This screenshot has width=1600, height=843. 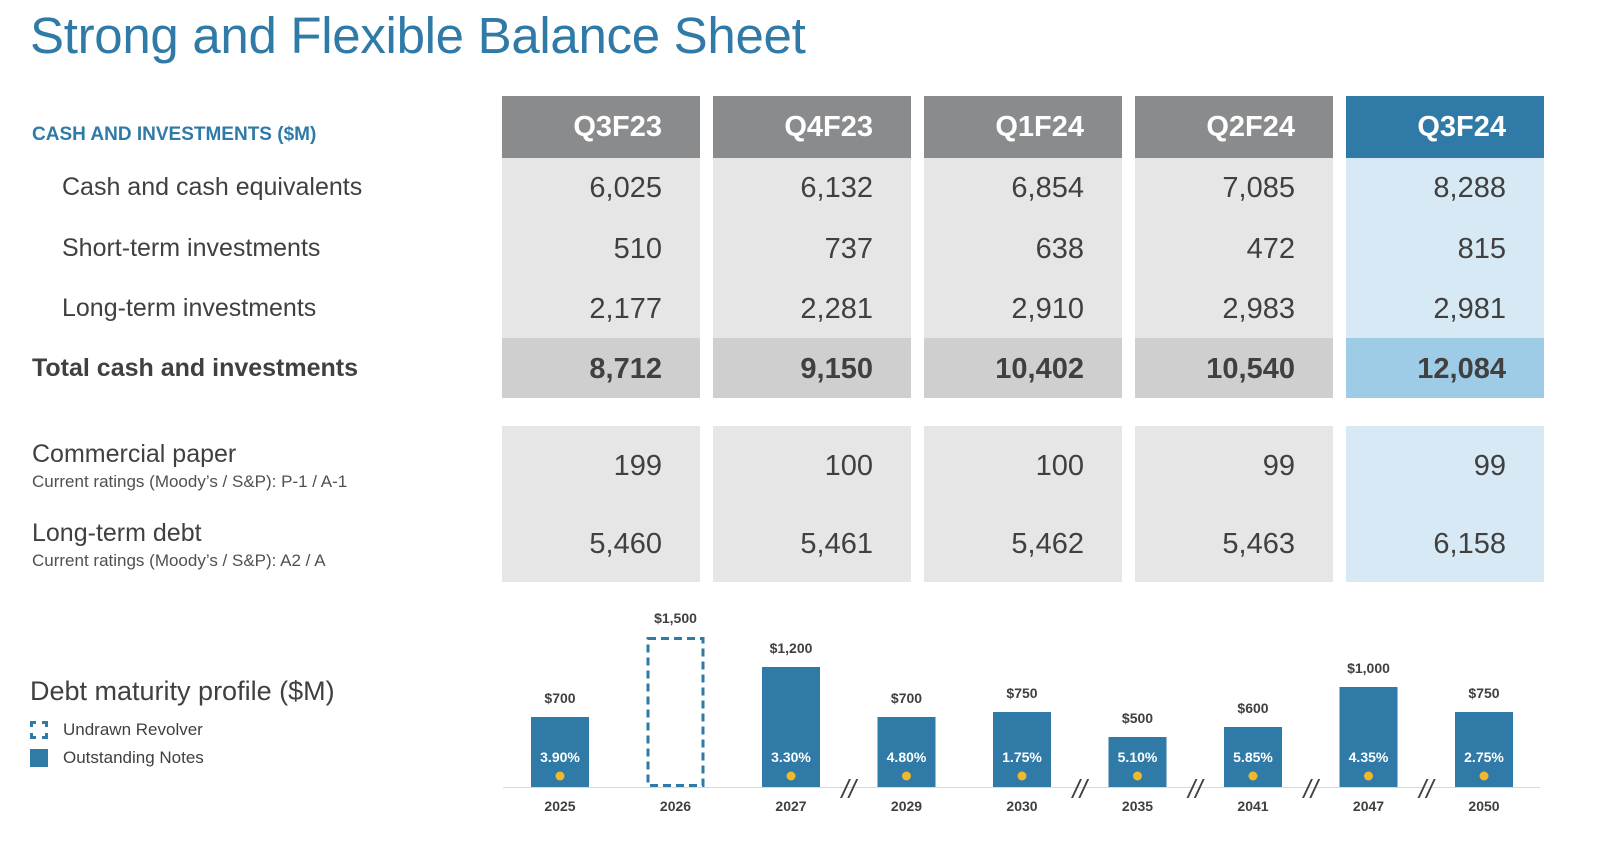 I want to click on coupon-dot-2050, so click(x=1484, y=776).